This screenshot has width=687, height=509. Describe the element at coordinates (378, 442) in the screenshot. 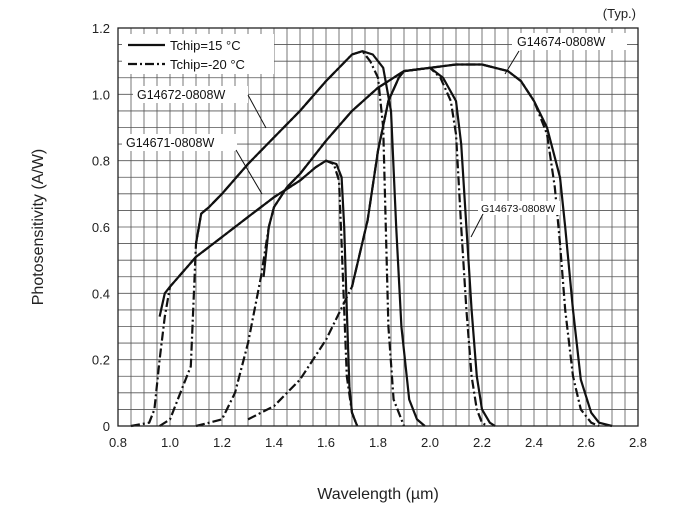

I see `x-tick-label: 1.8` at that location.